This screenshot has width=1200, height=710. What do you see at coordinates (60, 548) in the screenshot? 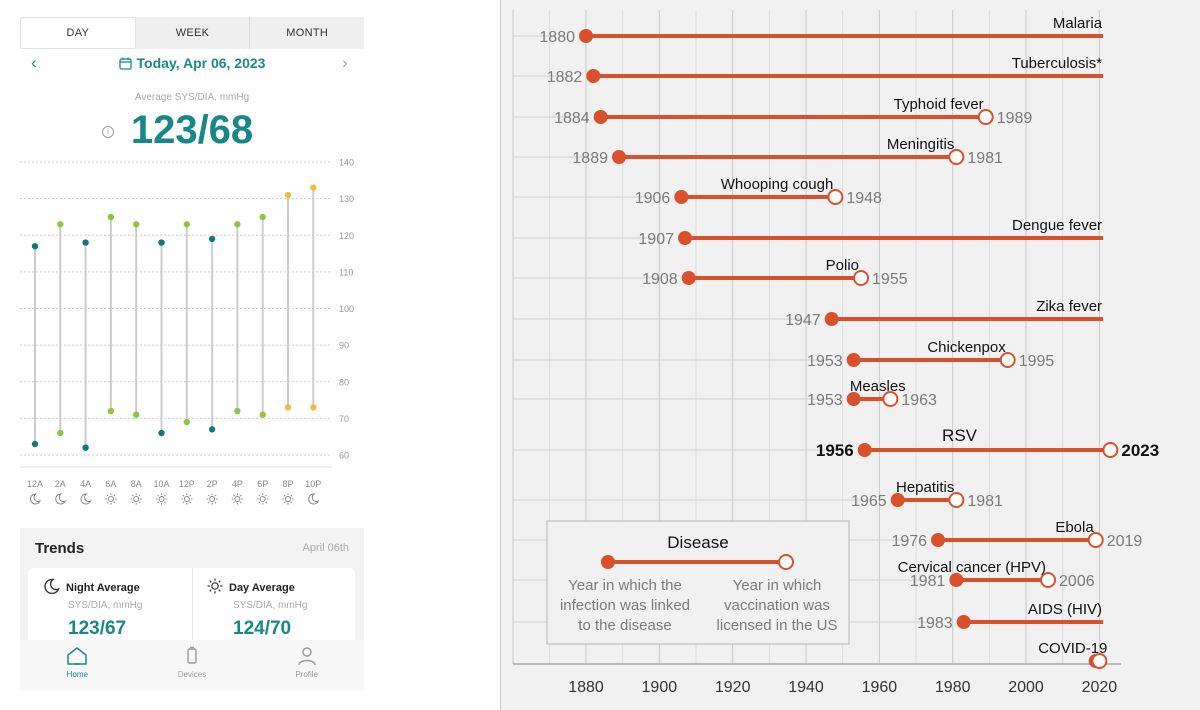
I see `trends-title: Trends` at bounding box center [60, 548].